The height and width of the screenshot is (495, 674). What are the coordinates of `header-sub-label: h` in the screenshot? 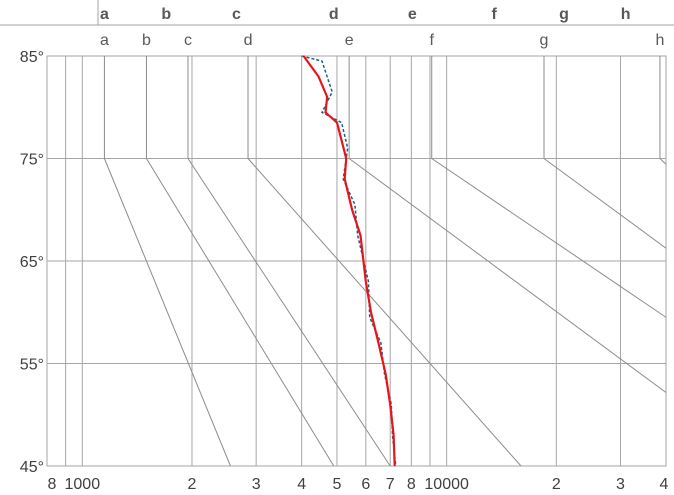 It's located at (659, 40).